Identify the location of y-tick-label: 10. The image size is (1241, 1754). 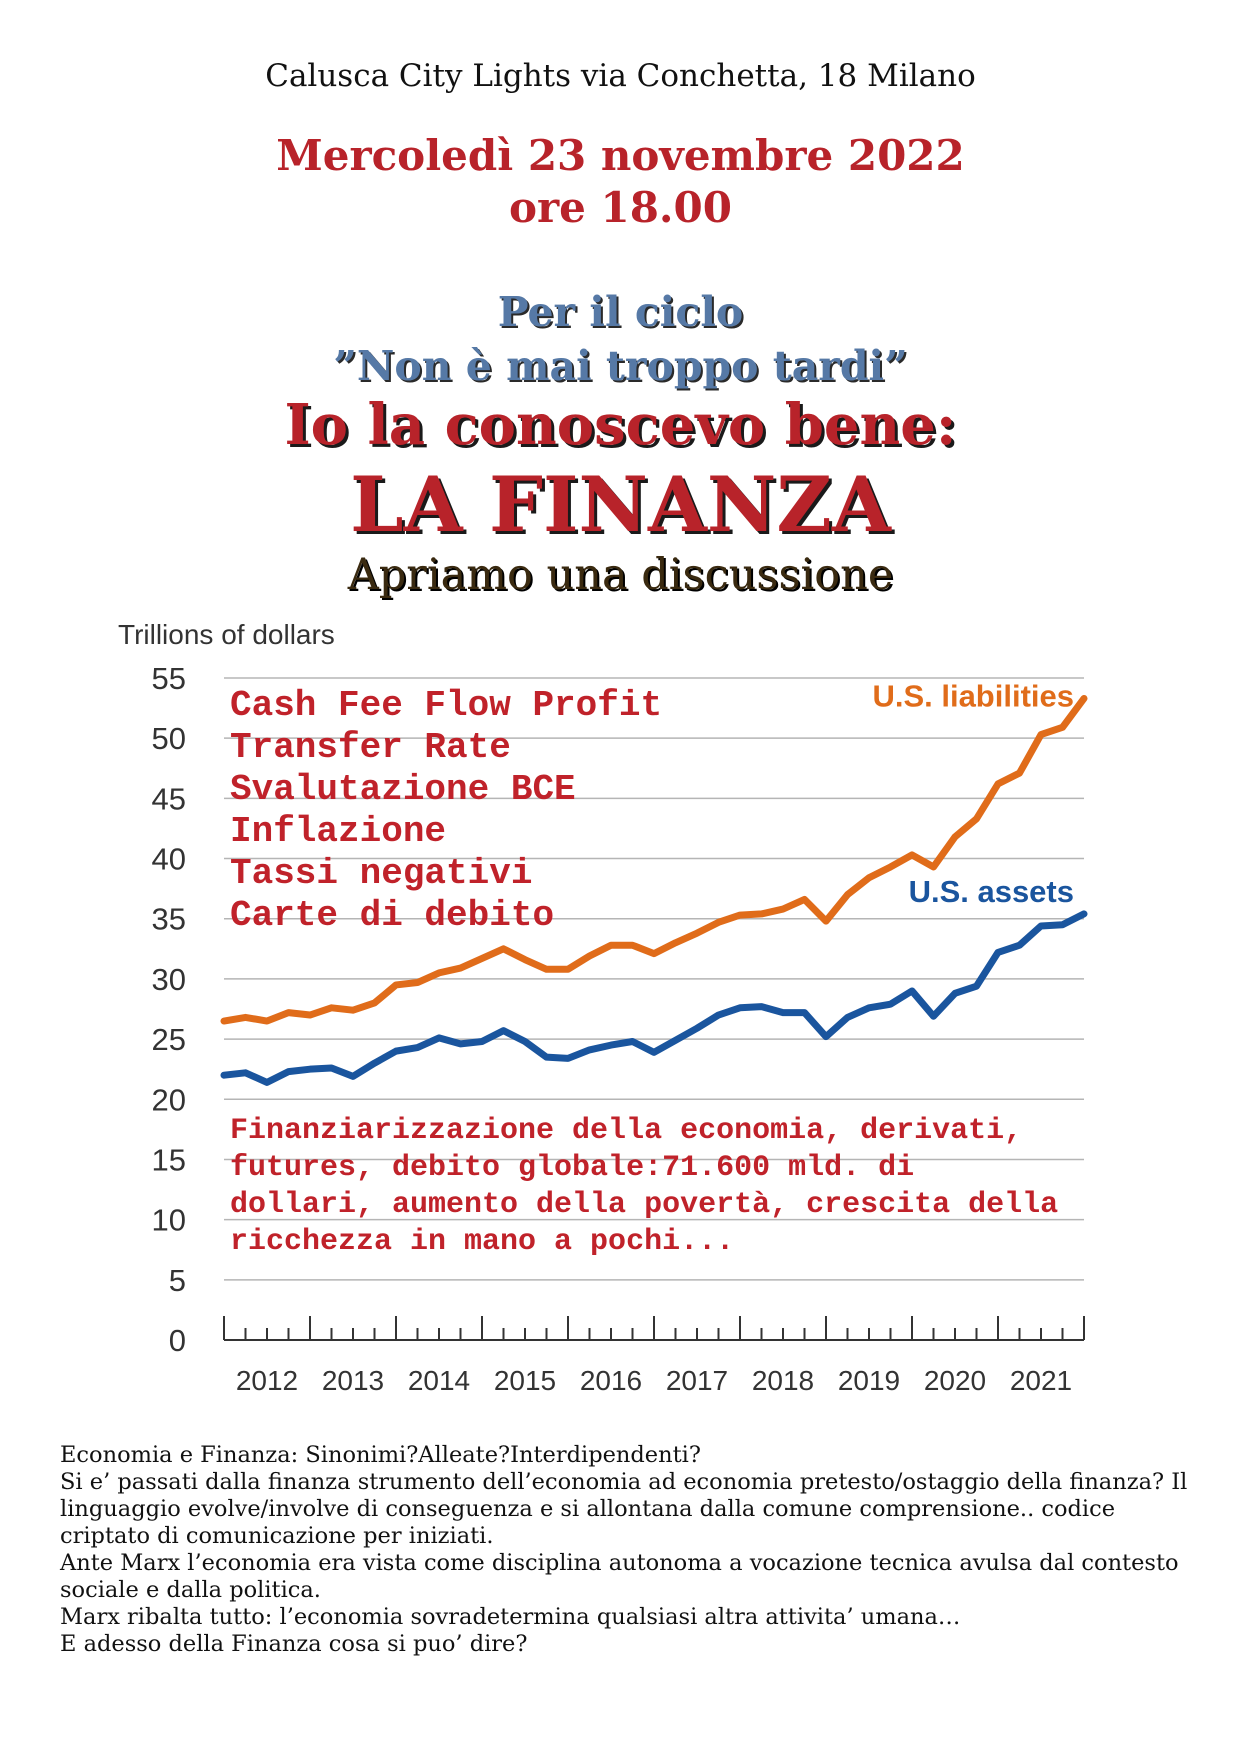
(169, 1220).